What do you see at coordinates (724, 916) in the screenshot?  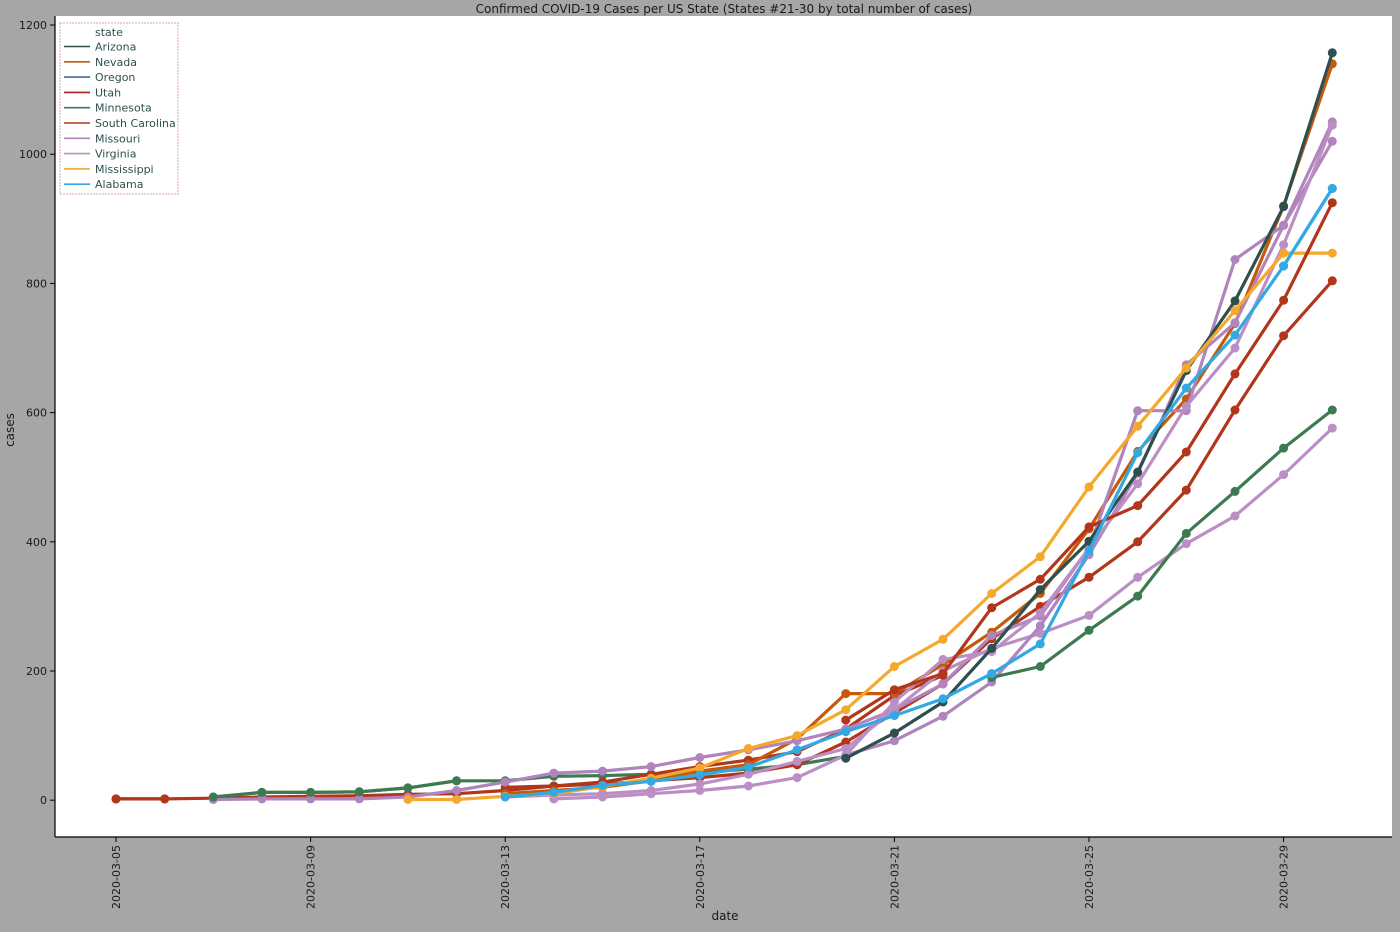 I see `x-axis-label: date` at bounding box center [724, 916].